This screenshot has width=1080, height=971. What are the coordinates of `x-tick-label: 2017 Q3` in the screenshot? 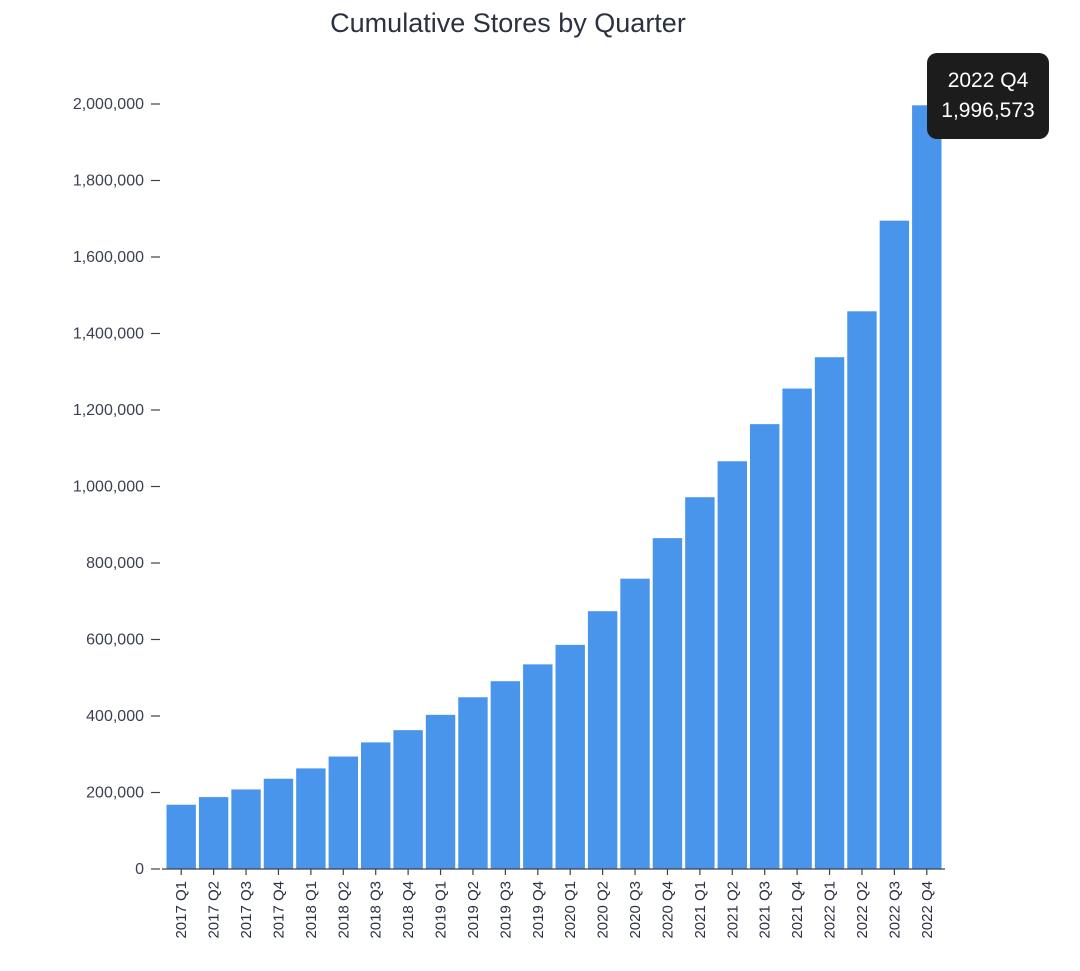 It's located at (246, 910).